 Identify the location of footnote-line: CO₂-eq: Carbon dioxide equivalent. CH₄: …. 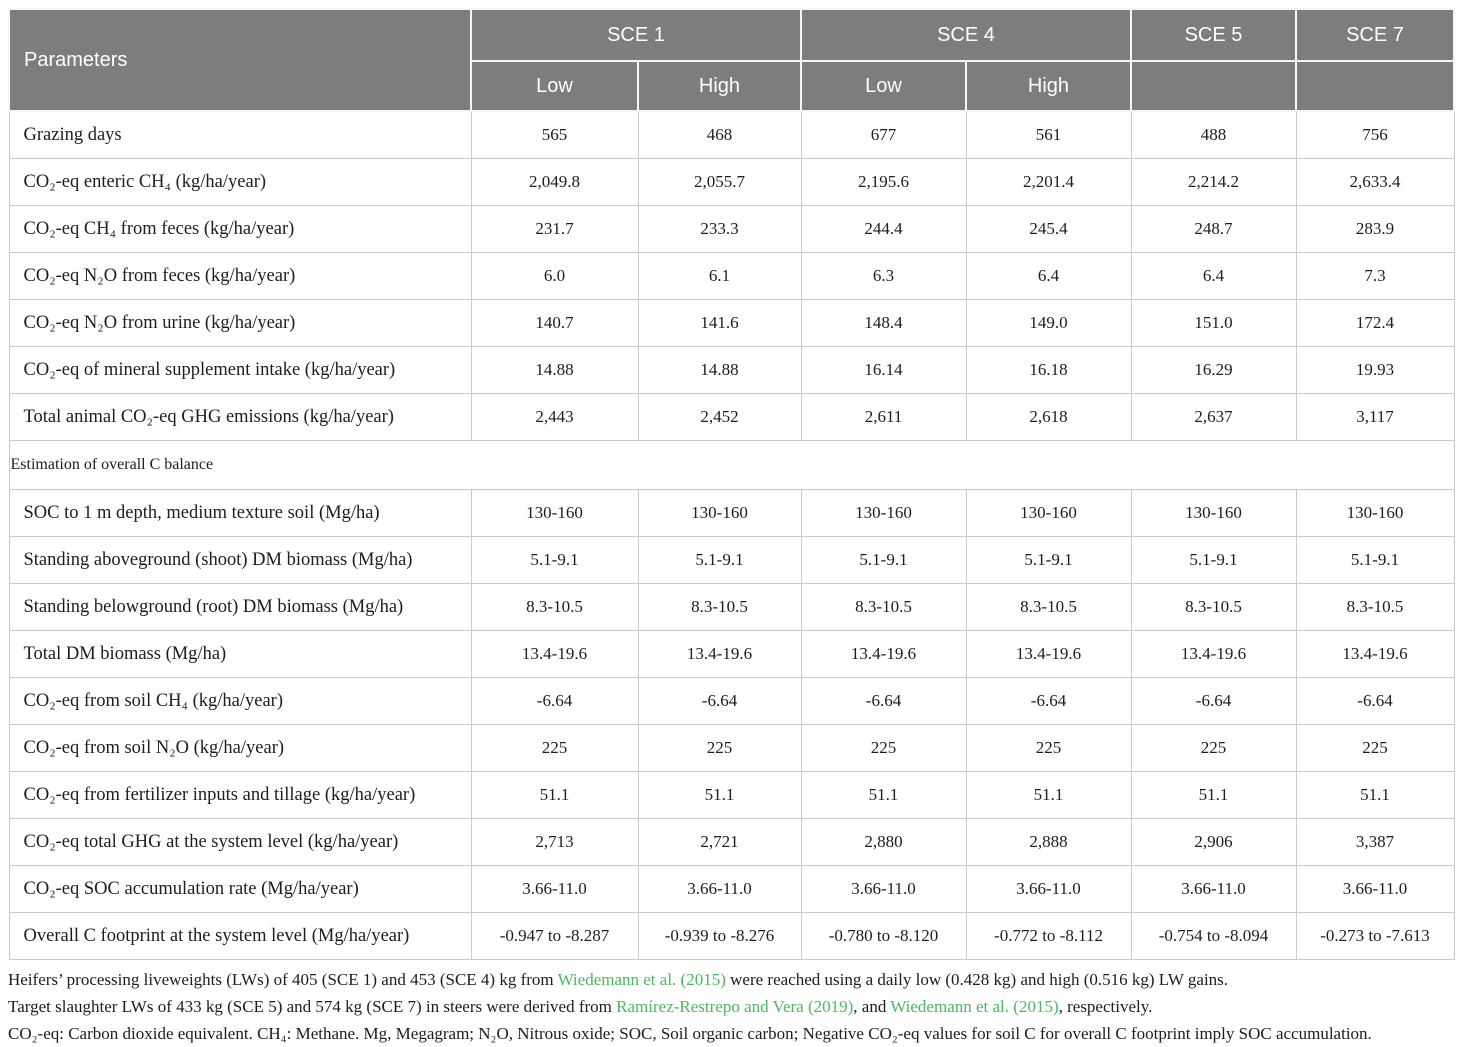
(730, 1033).